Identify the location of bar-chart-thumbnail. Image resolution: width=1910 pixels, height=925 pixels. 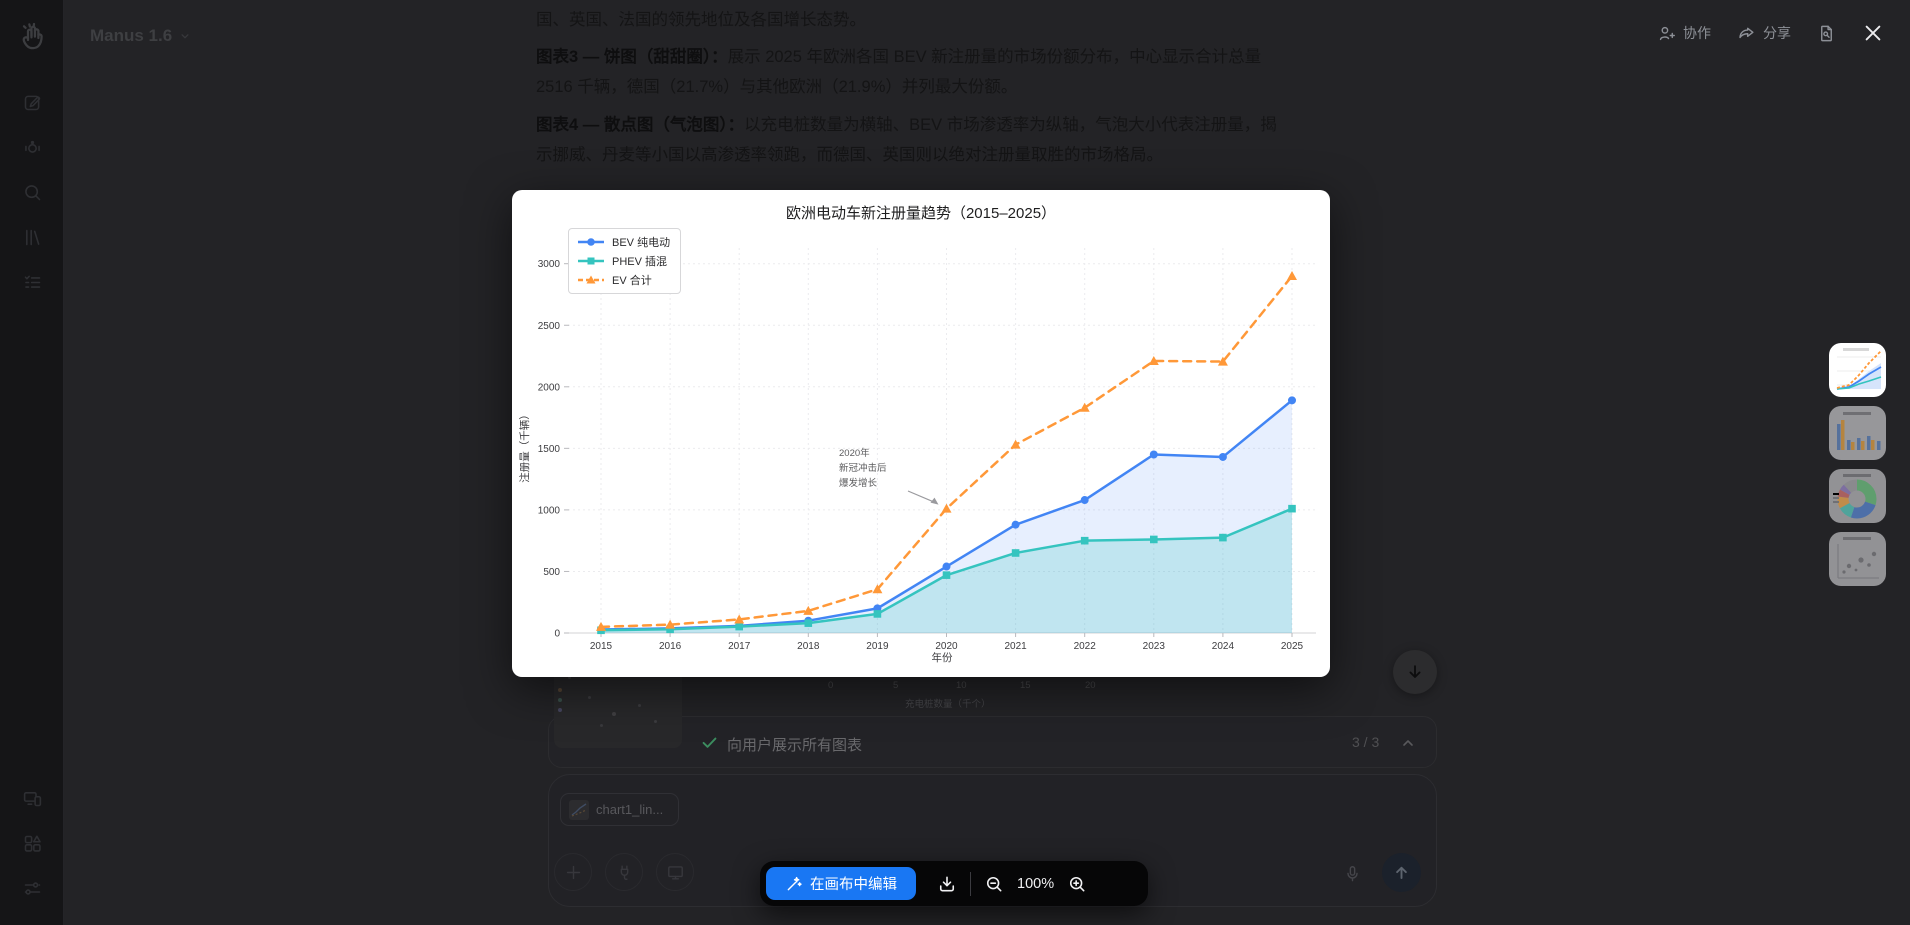
(1857, 433).